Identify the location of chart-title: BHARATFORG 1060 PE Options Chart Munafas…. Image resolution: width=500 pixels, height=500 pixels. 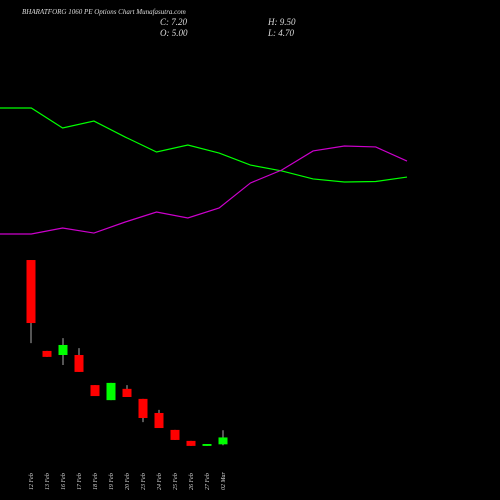
(104, 12).